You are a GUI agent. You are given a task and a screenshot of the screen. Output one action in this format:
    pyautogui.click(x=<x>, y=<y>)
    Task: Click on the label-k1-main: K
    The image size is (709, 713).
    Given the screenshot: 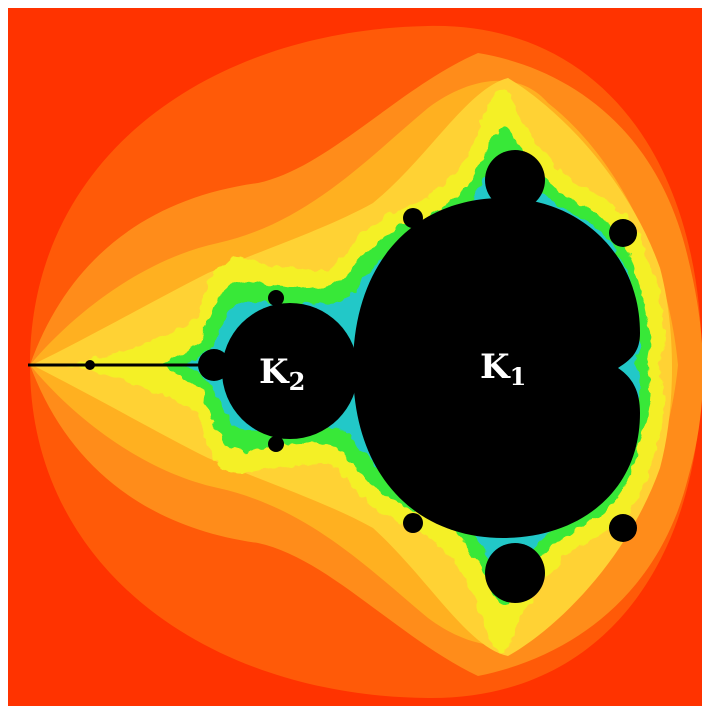 What is the action you would take?
    pyautogui.click(x=495, y=367)
    